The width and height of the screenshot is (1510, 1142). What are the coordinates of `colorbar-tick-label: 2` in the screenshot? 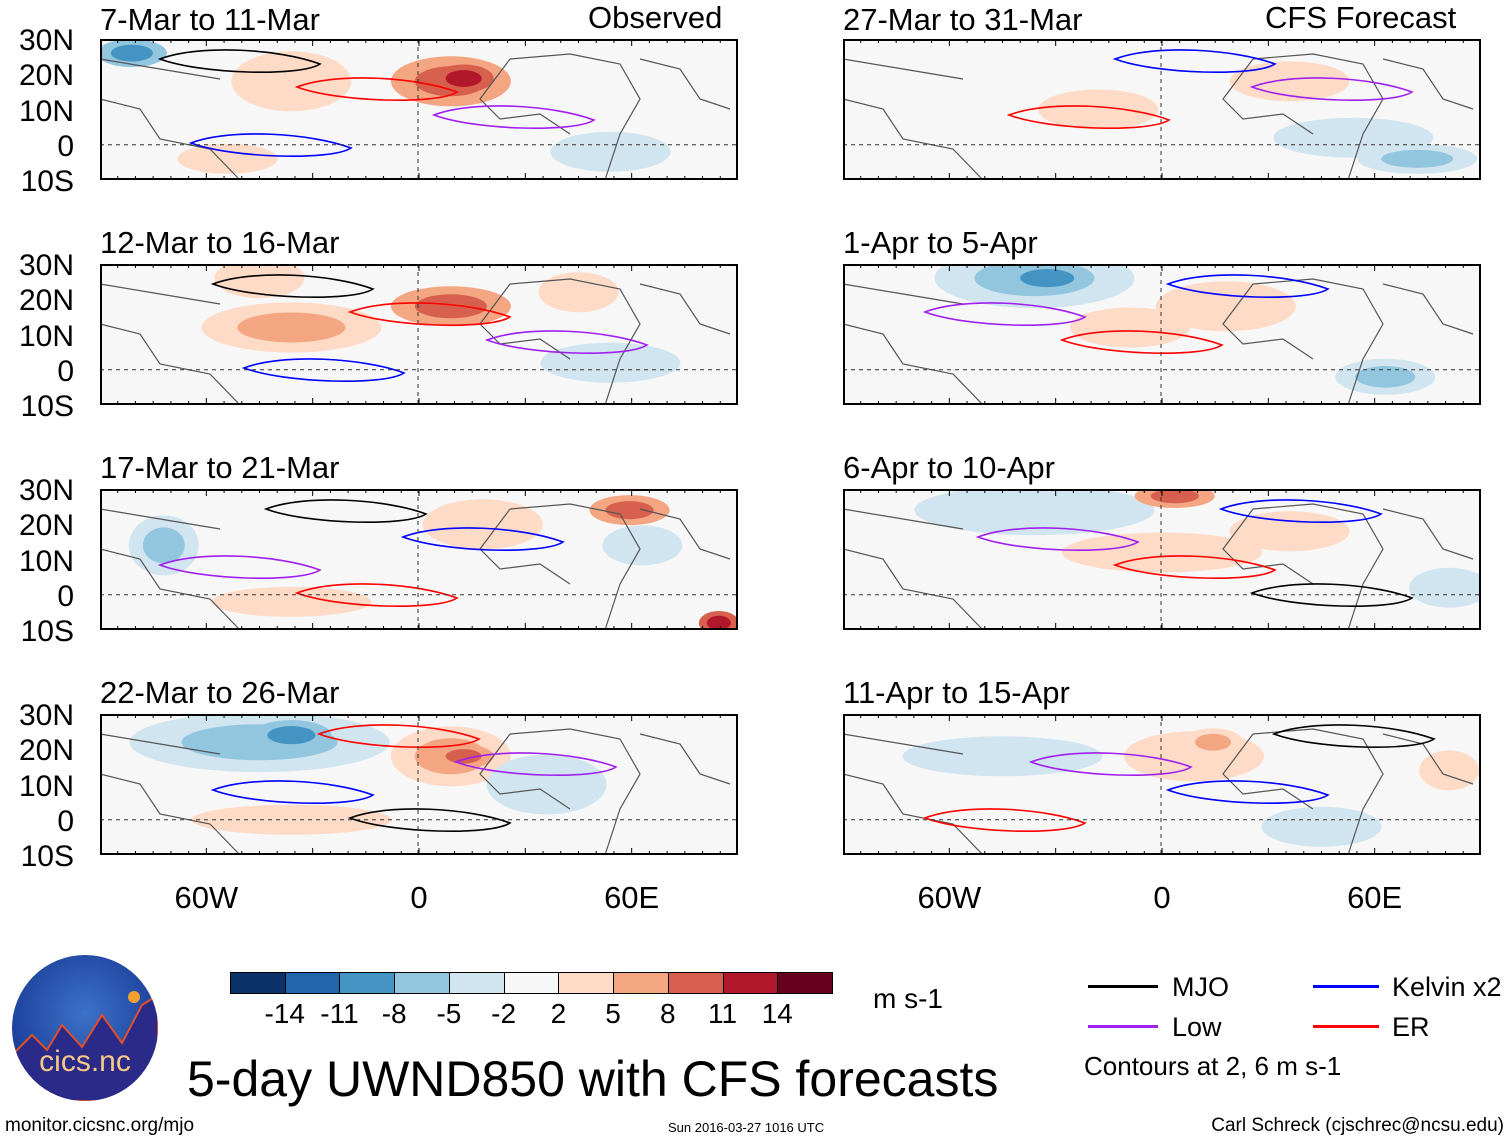 It's located at (558, 1013).